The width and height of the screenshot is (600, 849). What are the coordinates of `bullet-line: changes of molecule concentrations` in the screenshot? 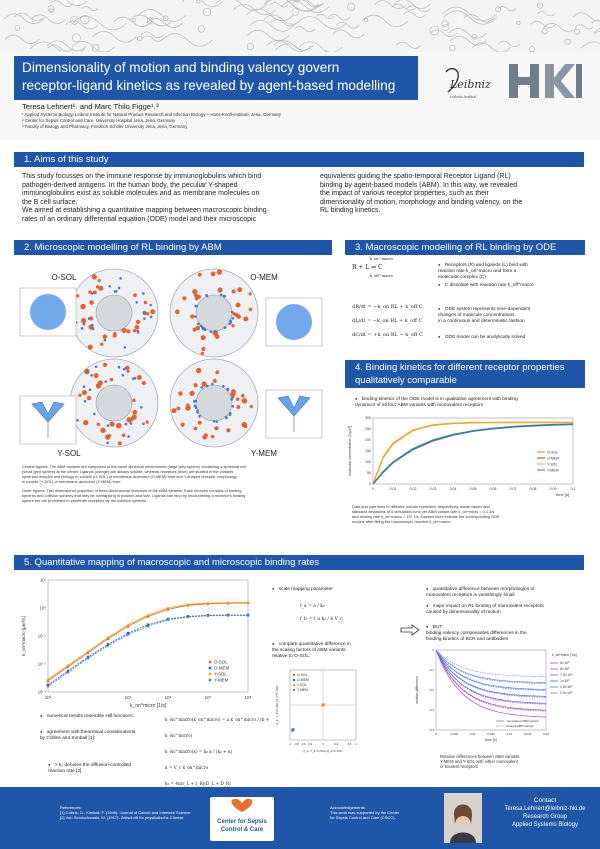 It's located at (476, 315).